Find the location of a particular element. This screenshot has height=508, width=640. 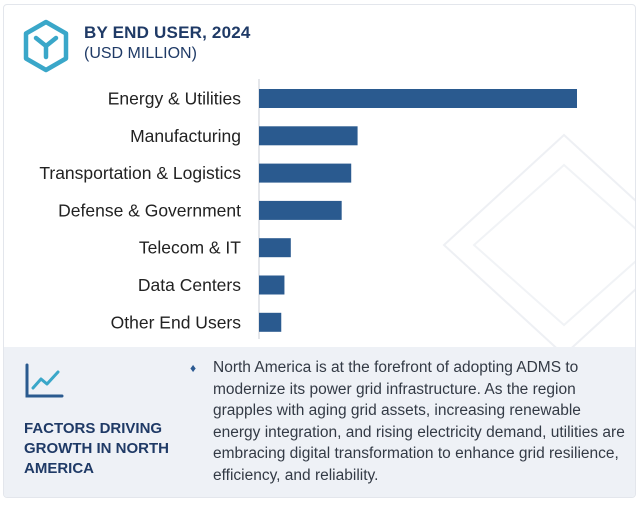

hexagon-logo-icon is located at coordinates (46, 46).